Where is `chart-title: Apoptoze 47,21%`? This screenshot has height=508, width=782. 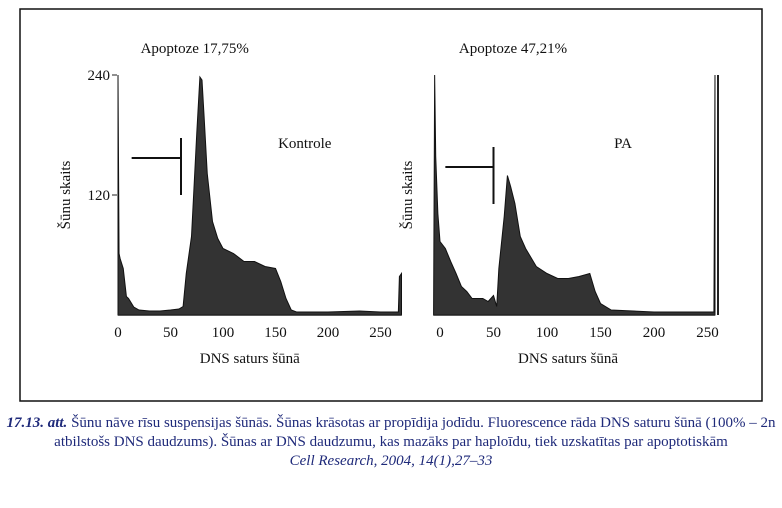 chart-title: Apoptoze 47,21% is located at coordinates (513, 49).